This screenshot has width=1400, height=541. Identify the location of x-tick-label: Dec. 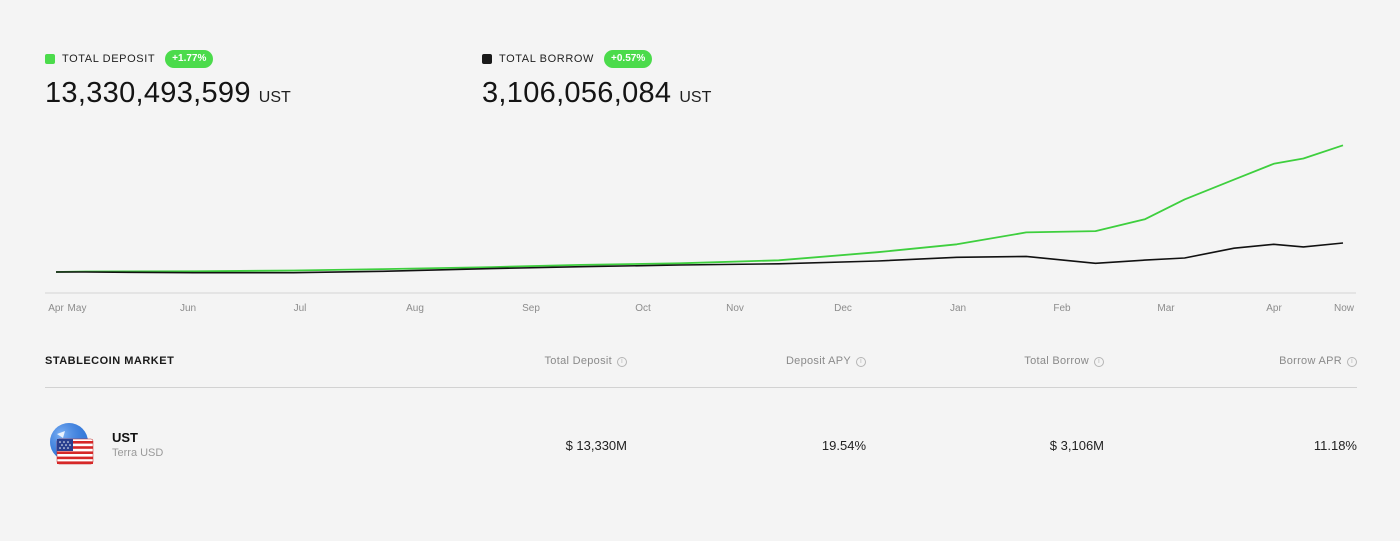
(843, 308).